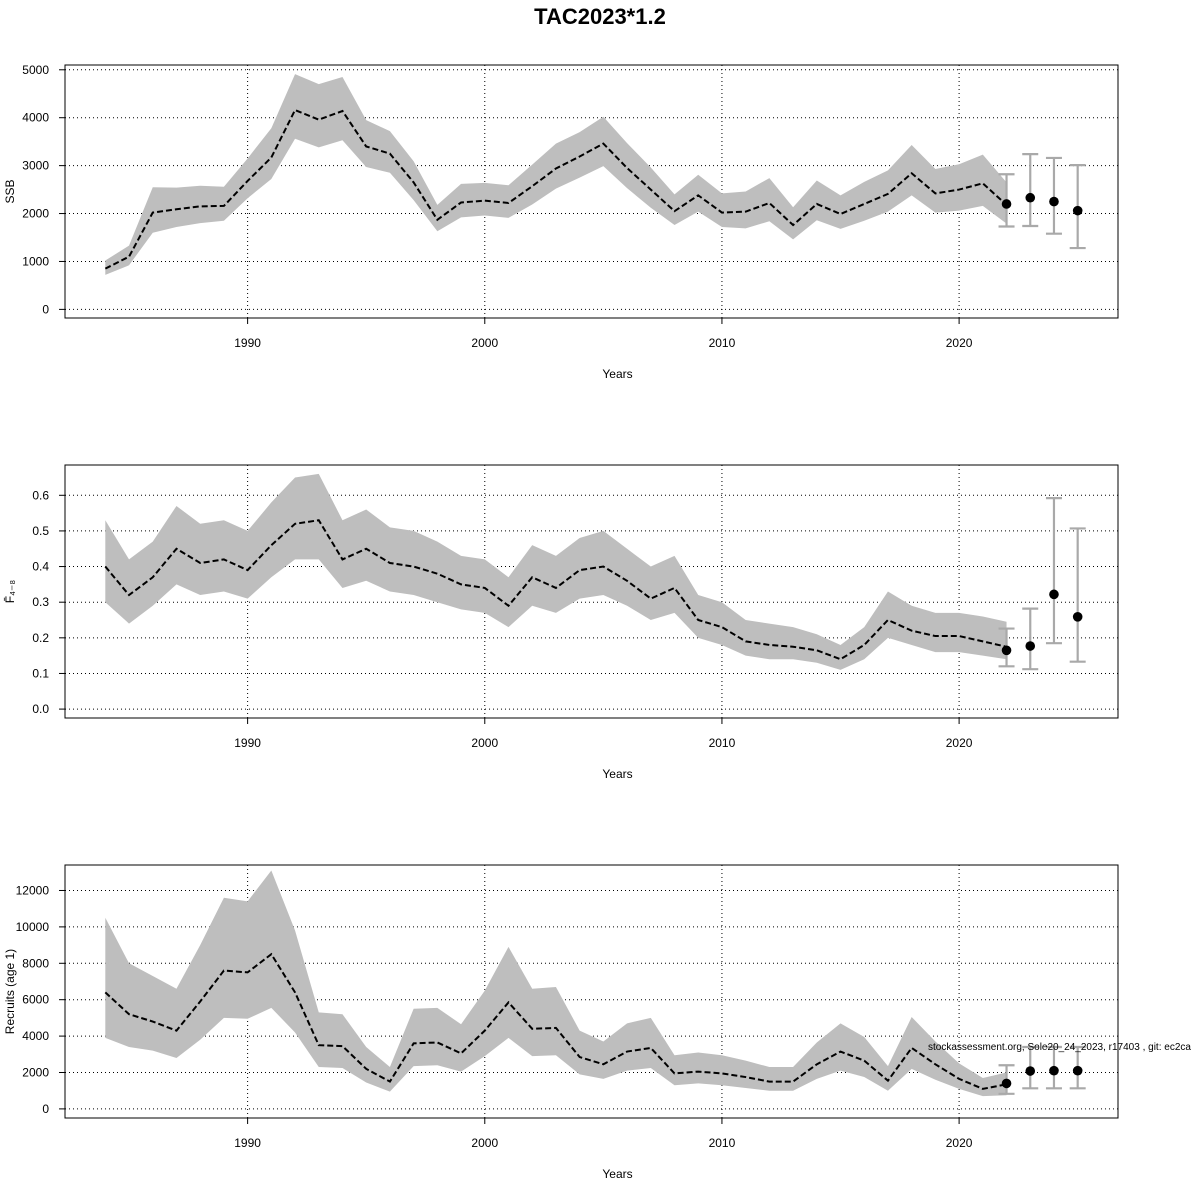 Image resolution: width=1200 pixels, height=1200 pixels. What do you see at coordinates (40, 602) in the screenshot?
I see `y-tick-label: 0.3` at bounding box center [40, 602].